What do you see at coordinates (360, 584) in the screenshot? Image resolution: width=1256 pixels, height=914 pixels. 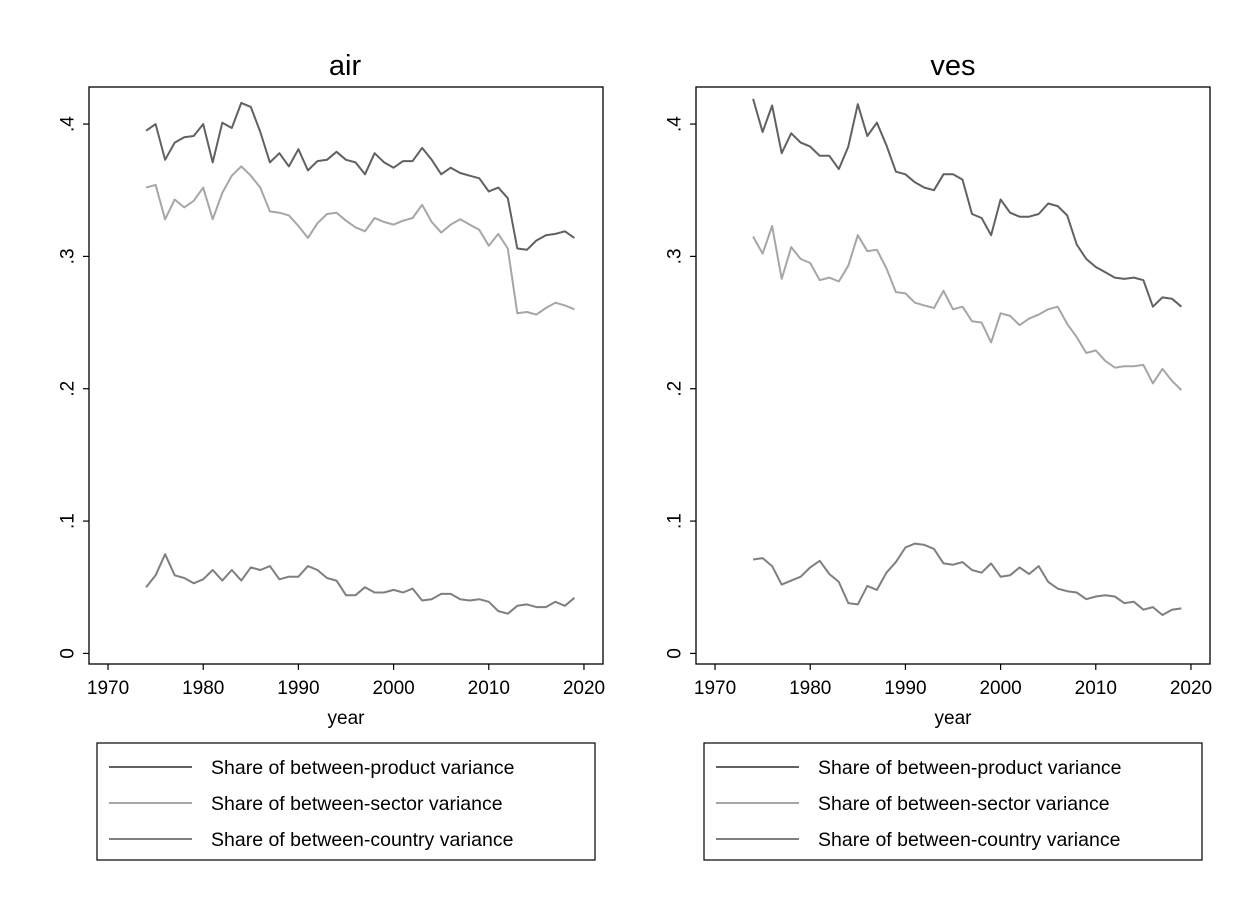 I see `series-line-between-country-air` at bounding box center [360, 584].